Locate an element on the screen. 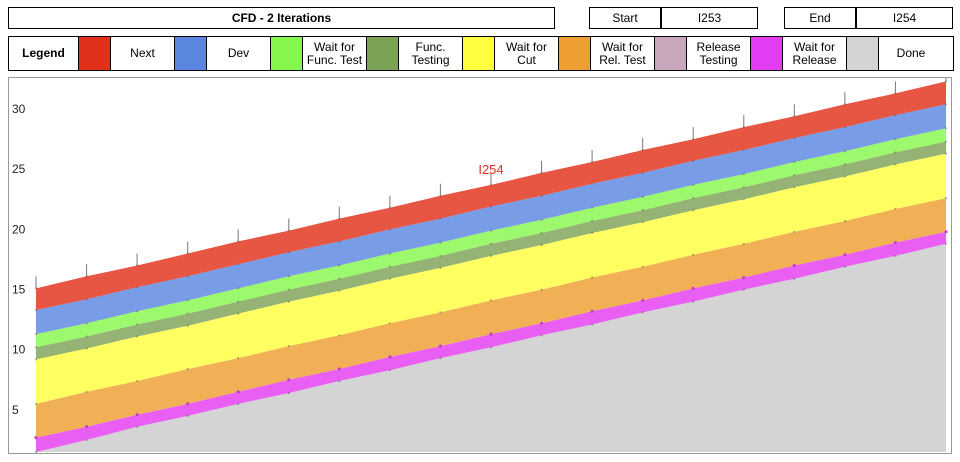 The height and width of the screenshot is (462, 960). legend-swatch-wait-for-cut is located at coordinates (479, 53).